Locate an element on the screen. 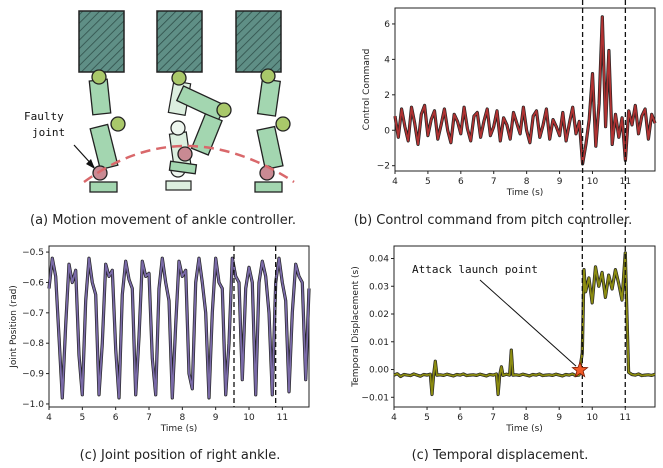 The image size is (663, 468). y-tick-label: 2 is located at coordinates (387, 96).